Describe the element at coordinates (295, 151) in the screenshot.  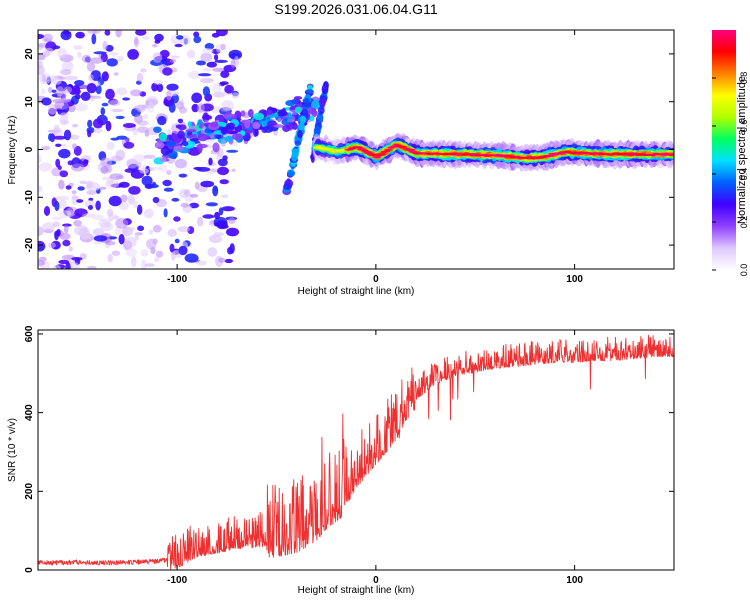
I see `streak-blob` at that location.